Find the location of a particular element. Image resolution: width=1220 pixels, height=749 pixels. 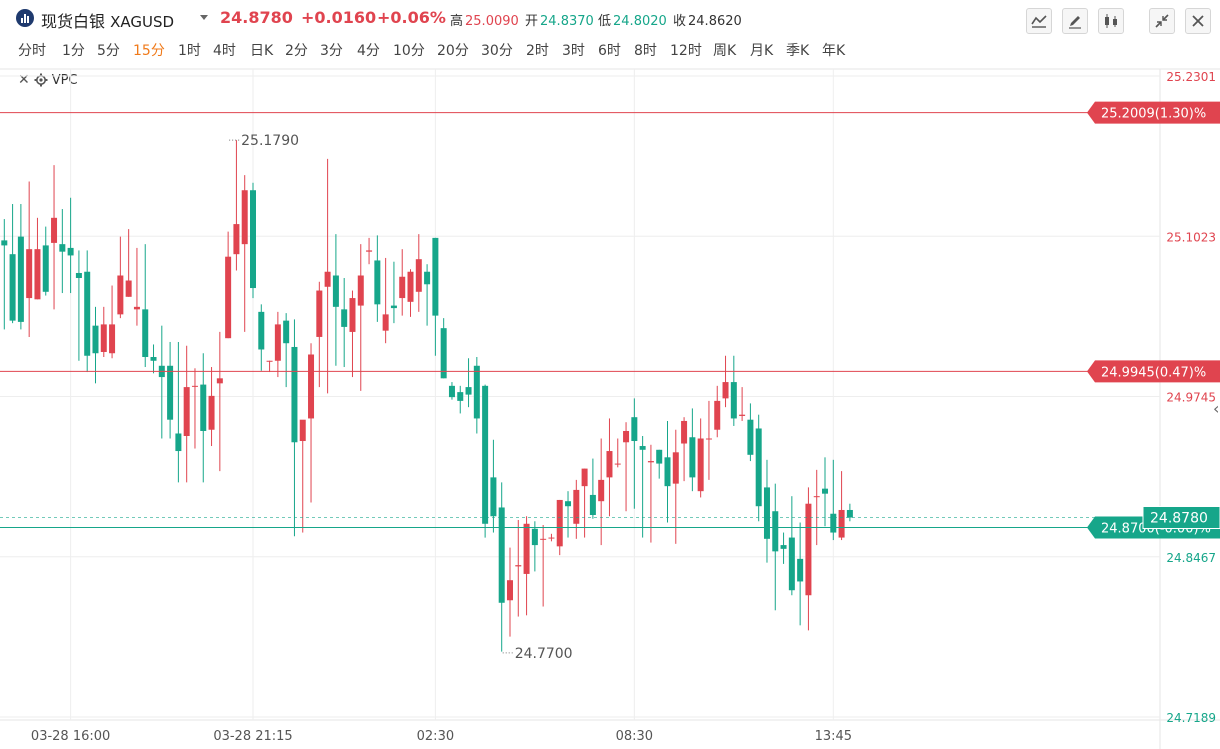

period-tab: 2分 is located at coordinates (296, 51).